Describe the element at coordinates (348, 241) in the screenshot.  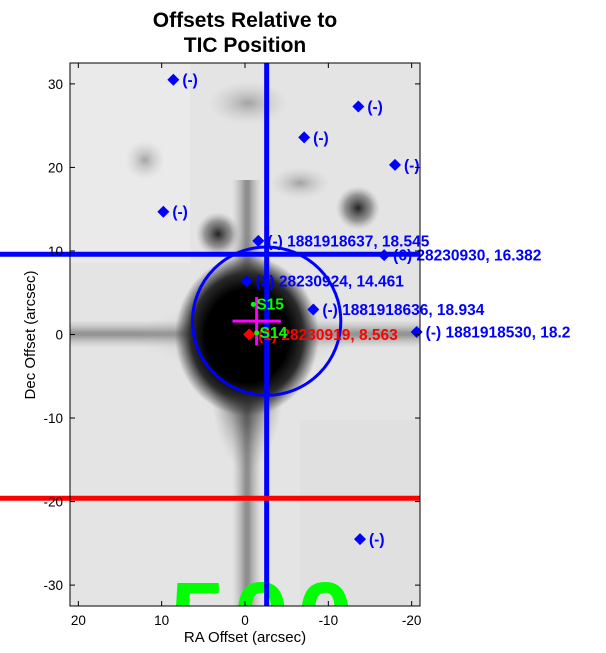
I see `catalog-point-label: (-) 1881918637, 18.545` at that location.